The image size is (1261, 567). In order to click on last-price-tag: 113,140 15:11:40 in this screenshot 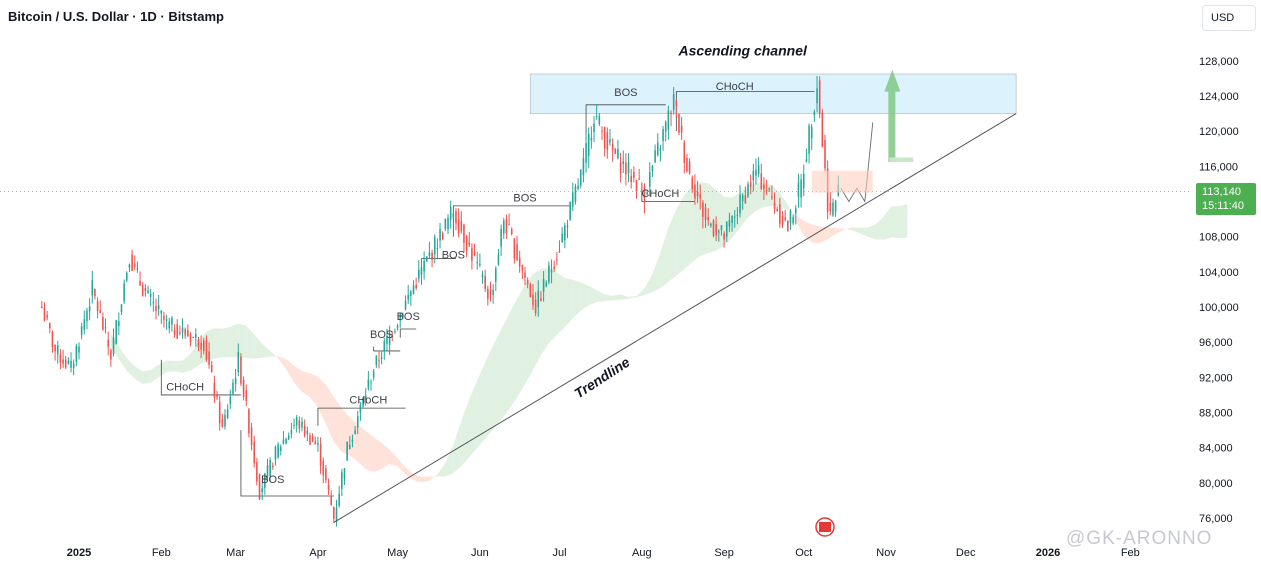, I will do `click(1226, 199)`.